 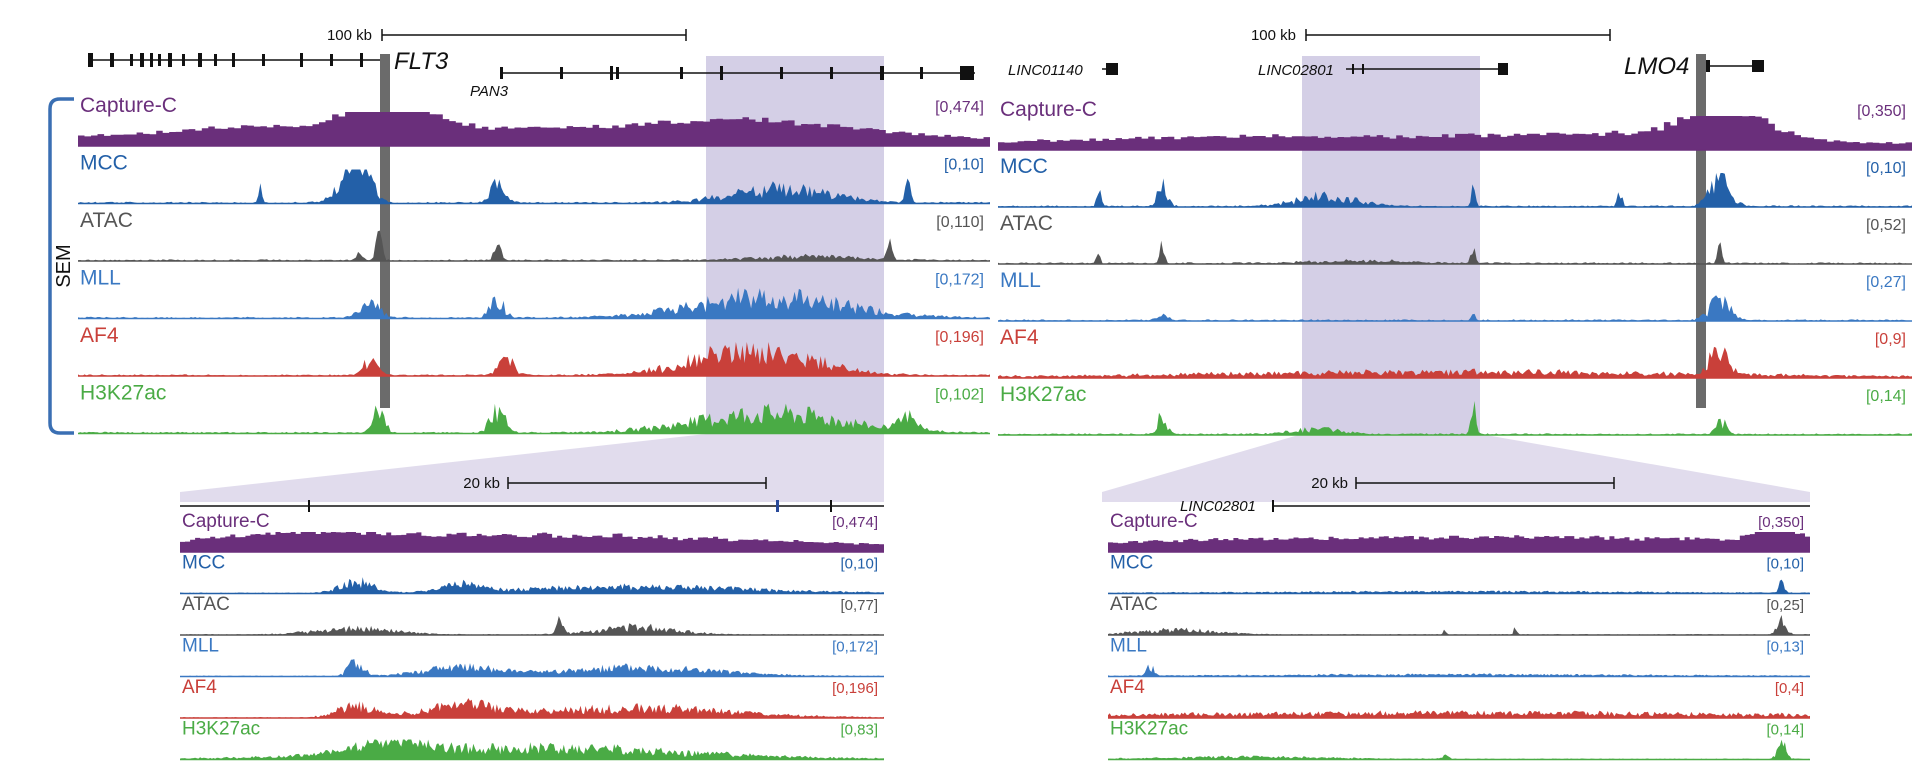 I want to click on track-range: [0,25], so click(x=1785, y=605).